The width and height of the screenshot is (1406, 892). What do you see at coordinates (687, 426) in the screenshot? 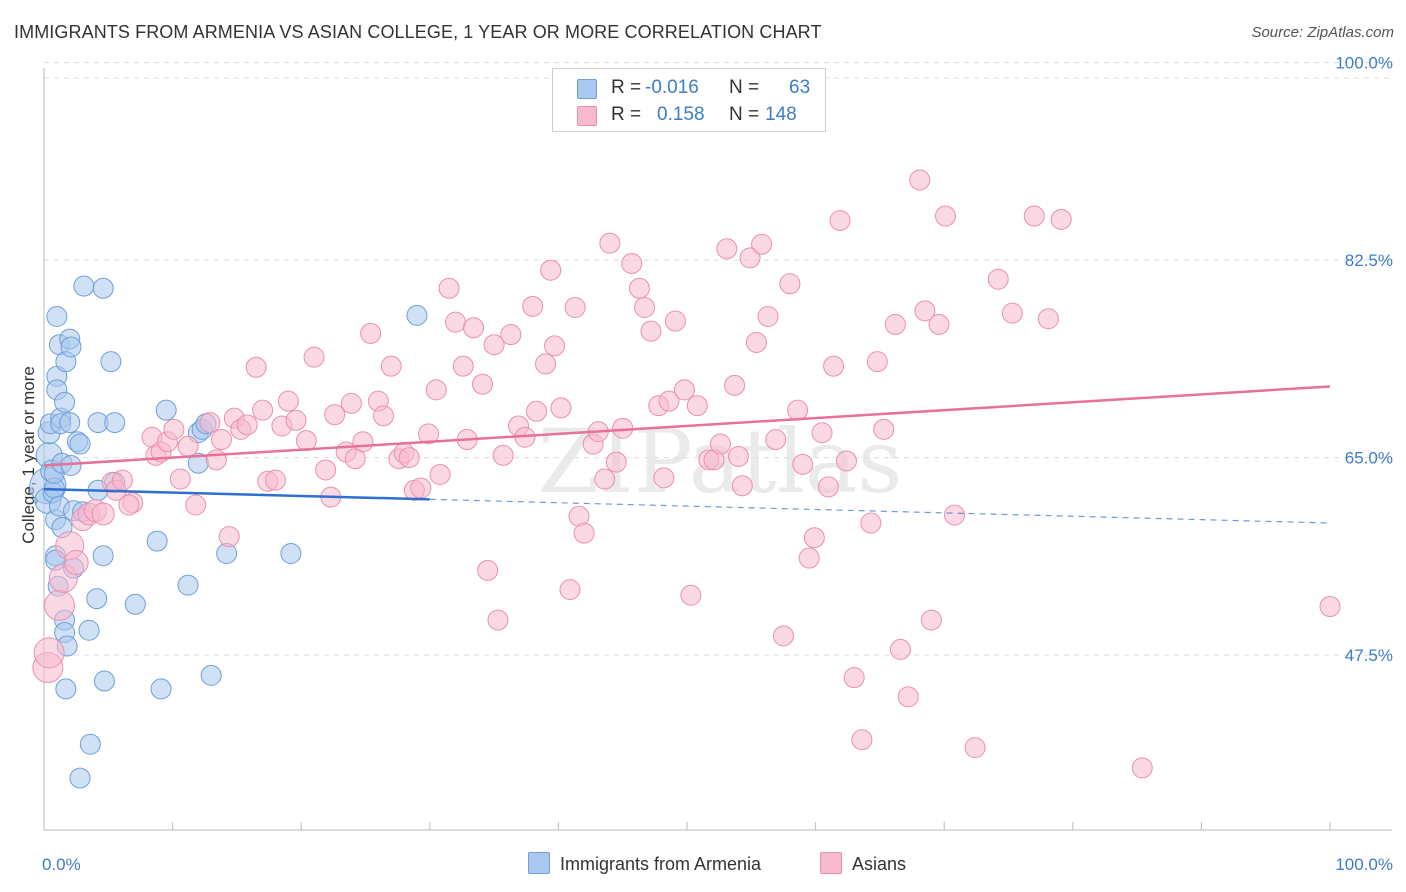
I see `trend-line-asians` at bounding box center [687, 426].